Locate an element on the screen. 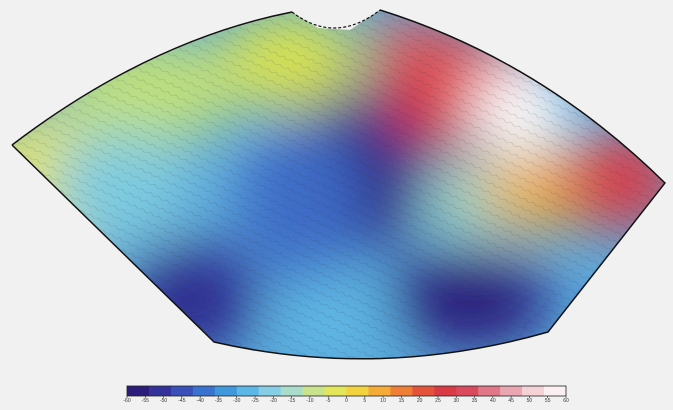  colorbar-tick-label: 50 is located at coordinates (530, 401).